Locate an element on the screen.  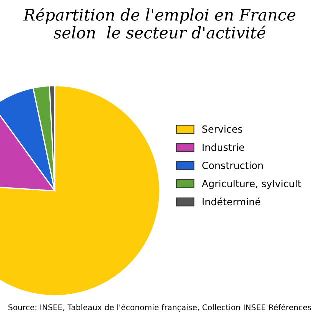
legend-label: Services is located at coordinates (222, 129).